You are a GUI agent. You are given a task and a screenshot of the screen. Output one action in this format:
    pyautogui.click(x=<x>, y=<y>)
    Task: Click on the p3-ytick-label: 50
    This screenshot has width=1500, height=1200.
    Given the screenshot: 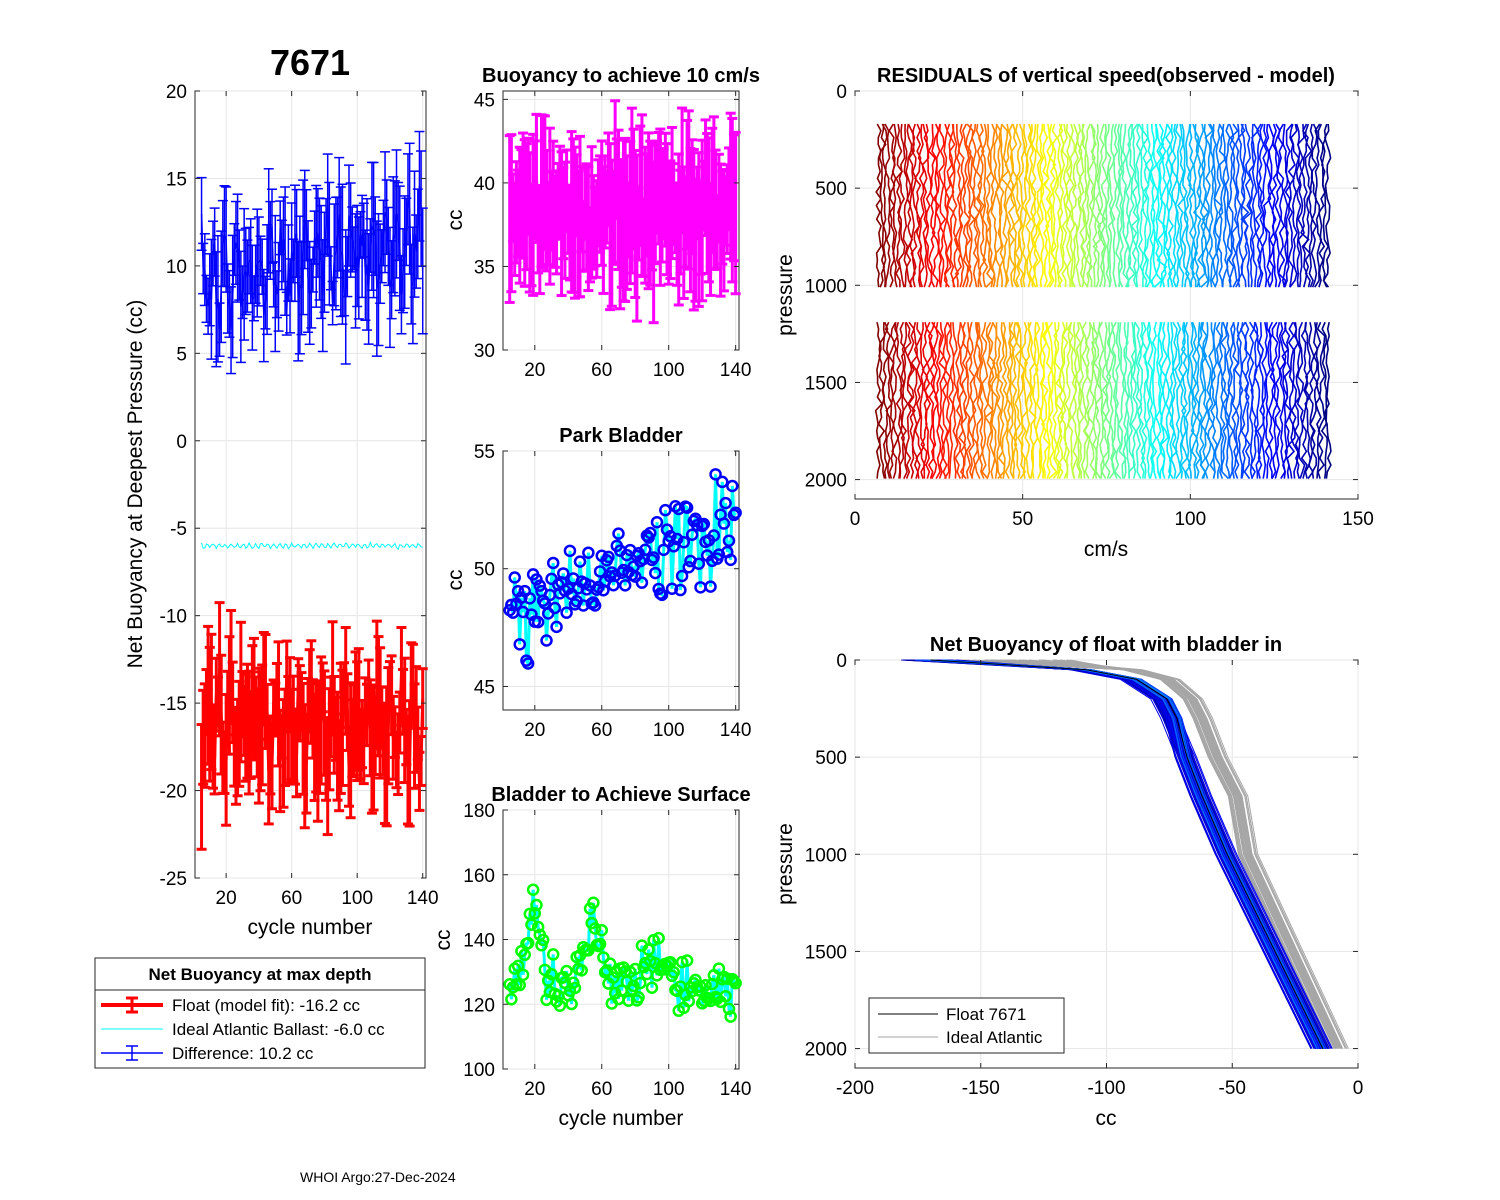 What is the action you would take?
    pyautogui.click(x=484, y=570)
    